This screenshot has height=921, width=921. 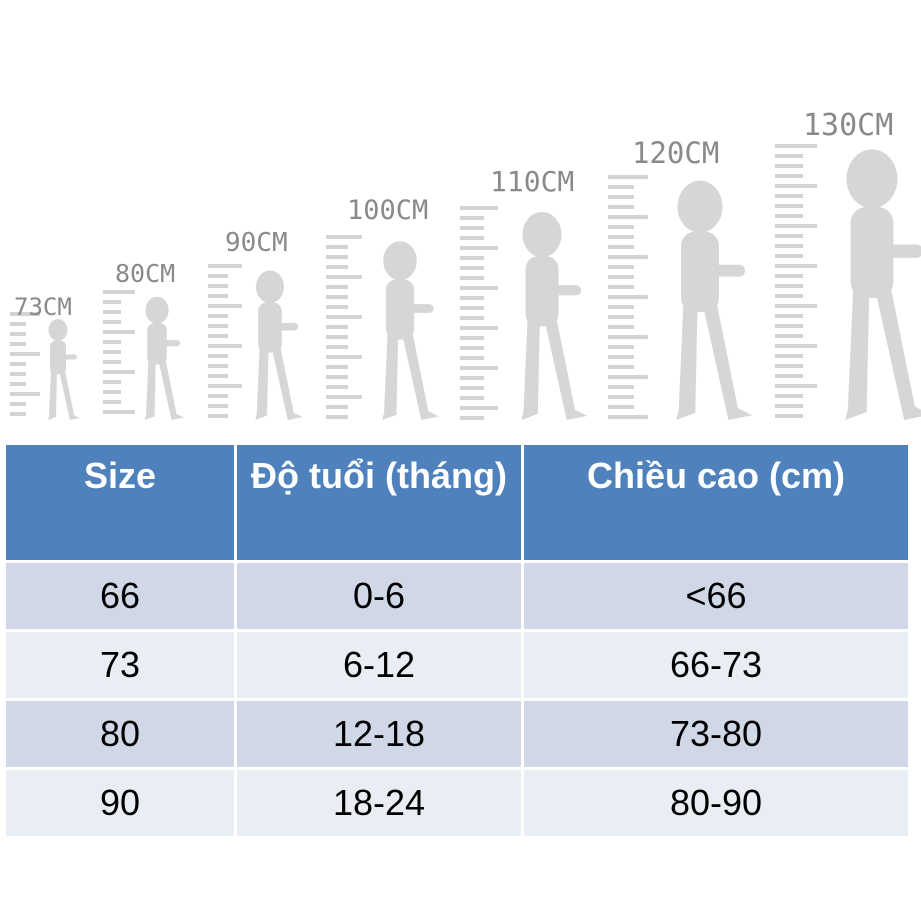 What do you see at coordinates (716, 803) in the screenshot?
I see `cell-height: 80-90` at bounding box center [716, 803].